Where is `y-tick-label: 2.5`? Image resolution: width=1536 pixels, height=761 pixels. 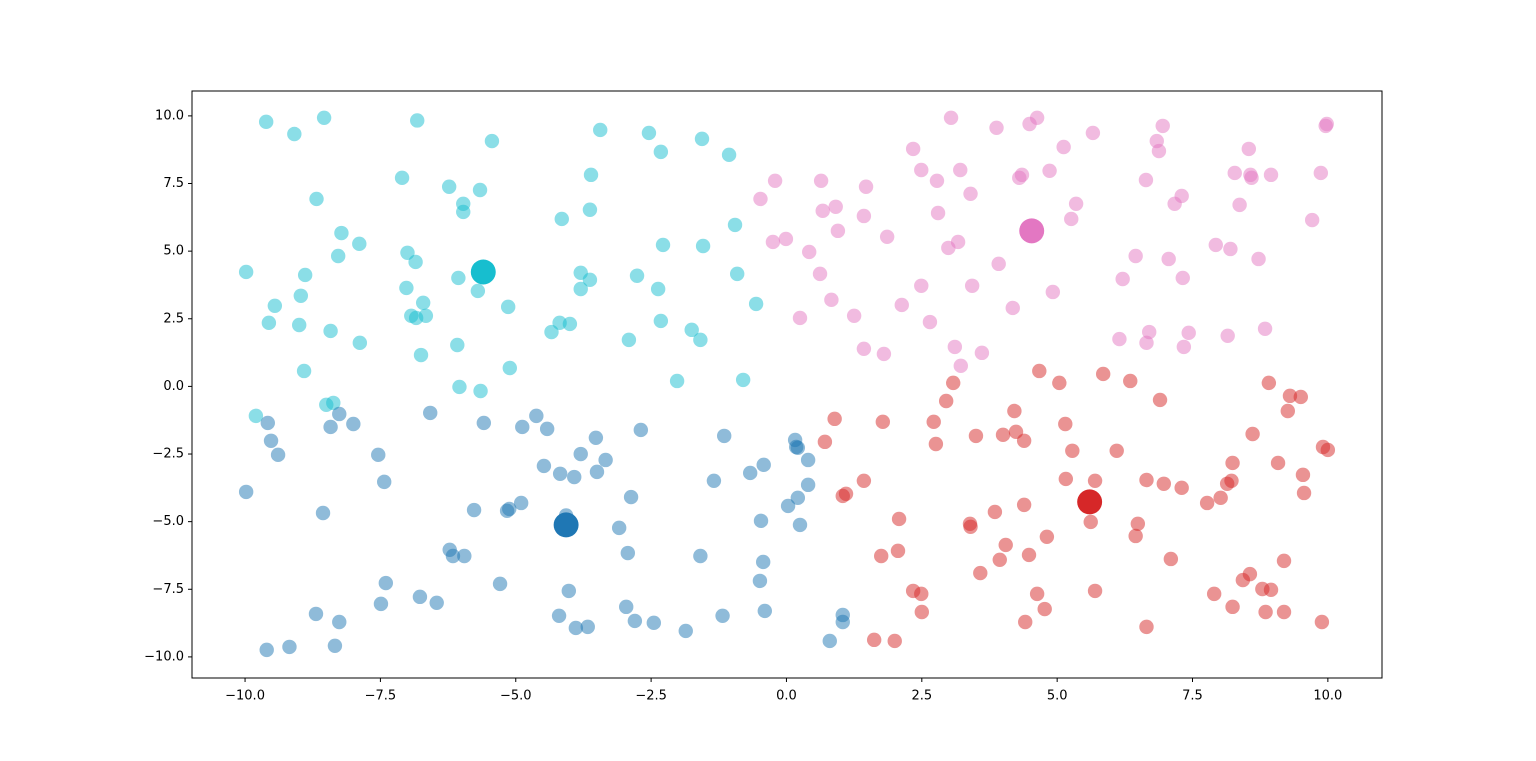 y-tick-label: 2.5 is located at coordinates (173, 318).